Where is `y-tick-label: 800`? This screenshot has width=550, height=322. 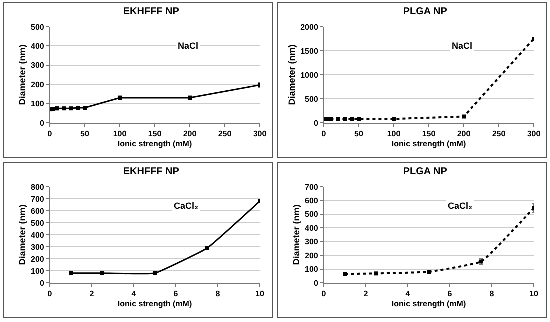 y-tick-label: 800 is located at coordinates (38, 187).